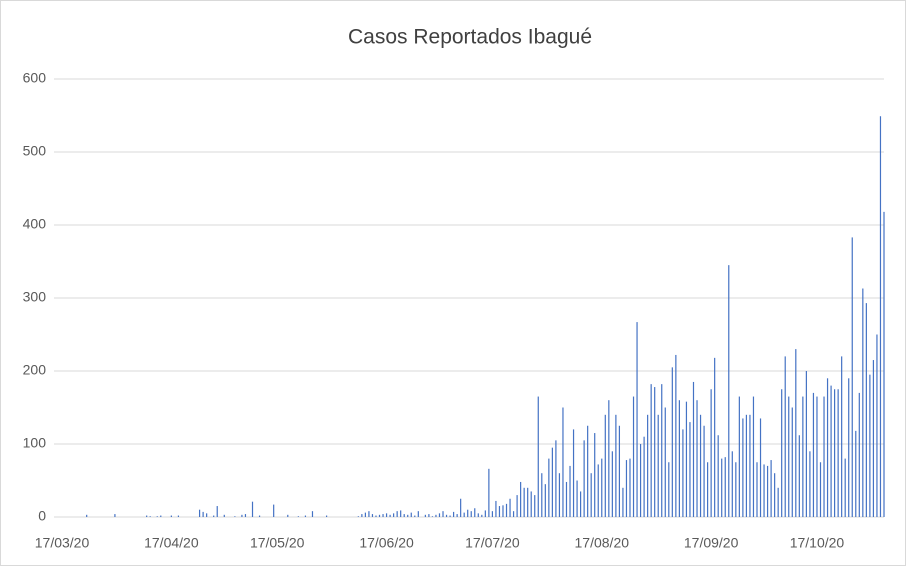 The height and width of the screenshot is (566, 906). Describe the element at coordinates (470, 37) in the screenshot. I see `chart-title: Casos Reportados Ibagué` at that location.